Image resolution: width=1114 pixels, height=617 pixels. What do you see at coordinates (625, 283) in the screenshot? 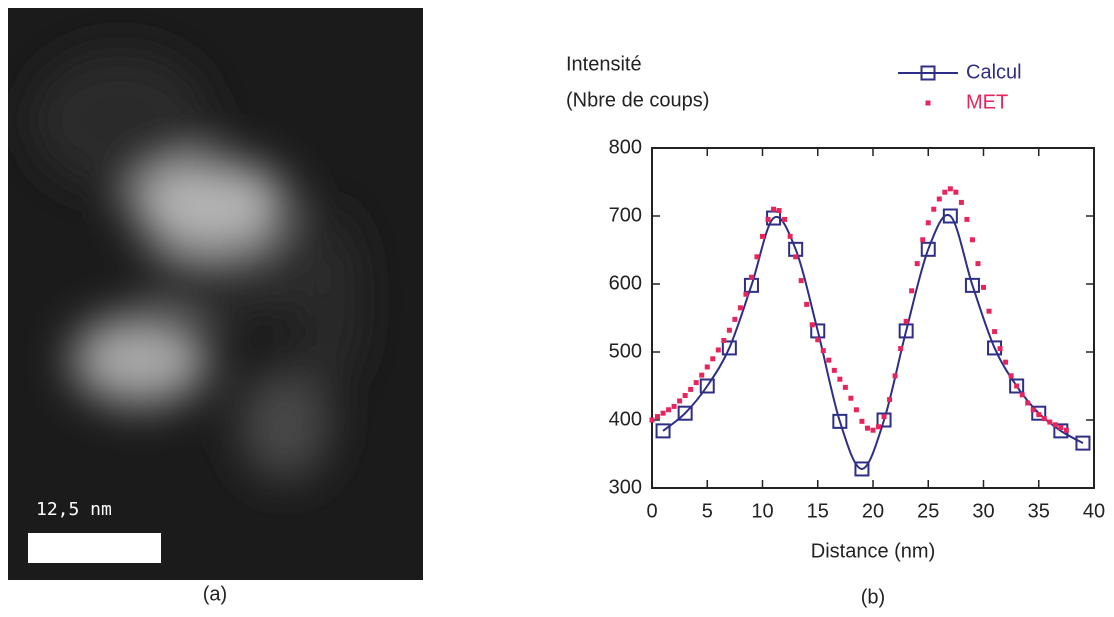
I see `y-tick-label: 600` at bounding box center [625, 283].